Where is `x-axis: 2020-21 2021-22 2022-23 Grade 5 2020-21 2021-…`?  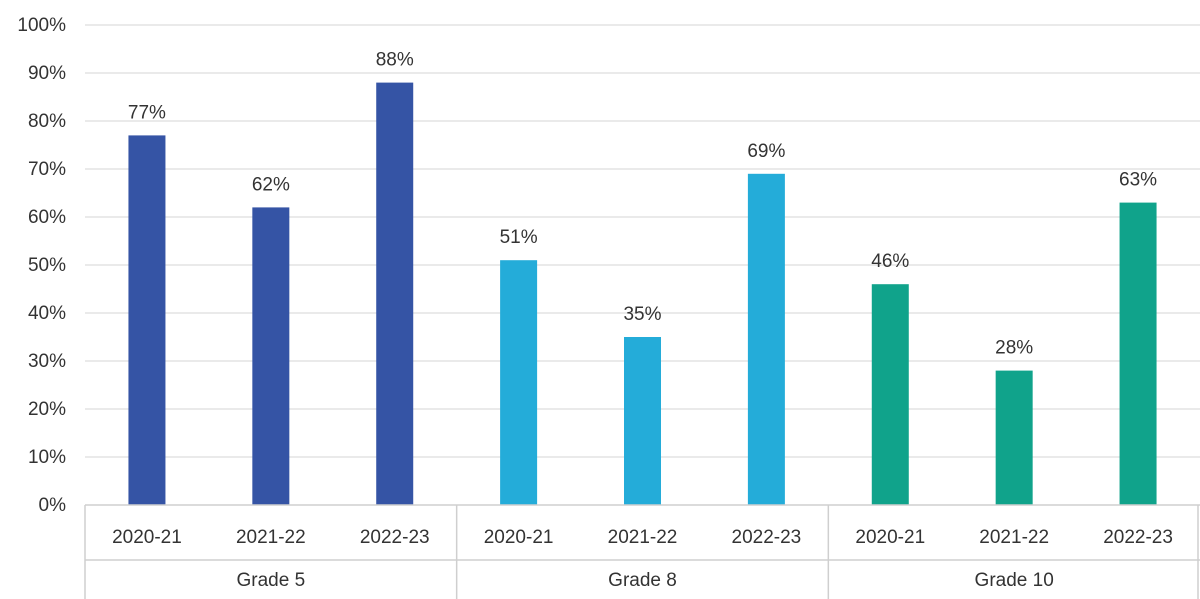
x-axis: 2020-21 2021-22 2022-23 Grade 5 2020-21 2021-… is located at coordinates (642, 551).